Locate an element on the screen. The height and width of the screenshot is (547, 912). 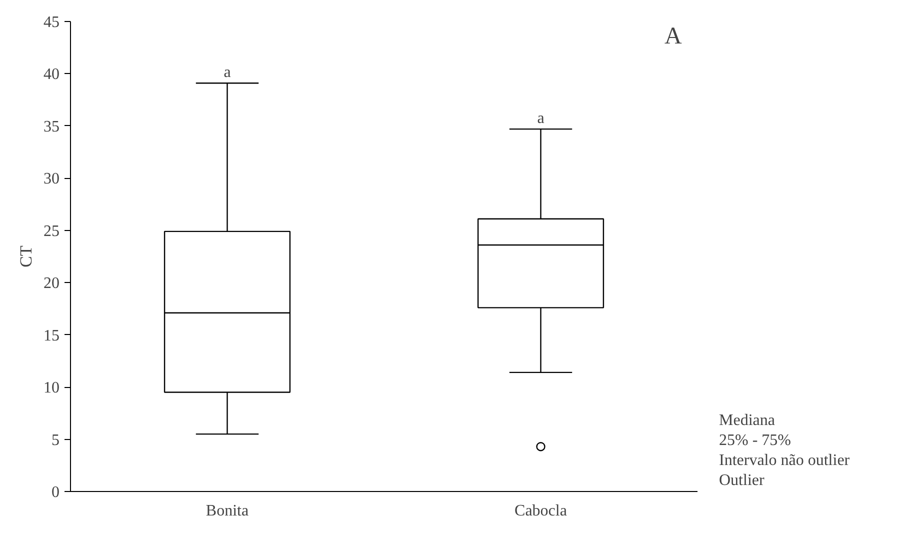
y-axis-title: CT is located at coordinates (26, 256).